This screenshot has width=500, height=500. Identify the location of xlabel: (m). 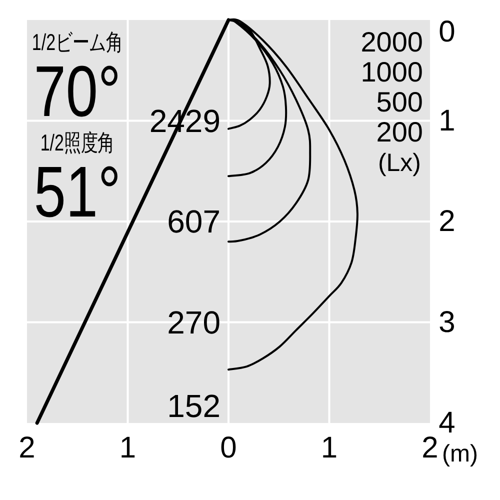
(460, 454).